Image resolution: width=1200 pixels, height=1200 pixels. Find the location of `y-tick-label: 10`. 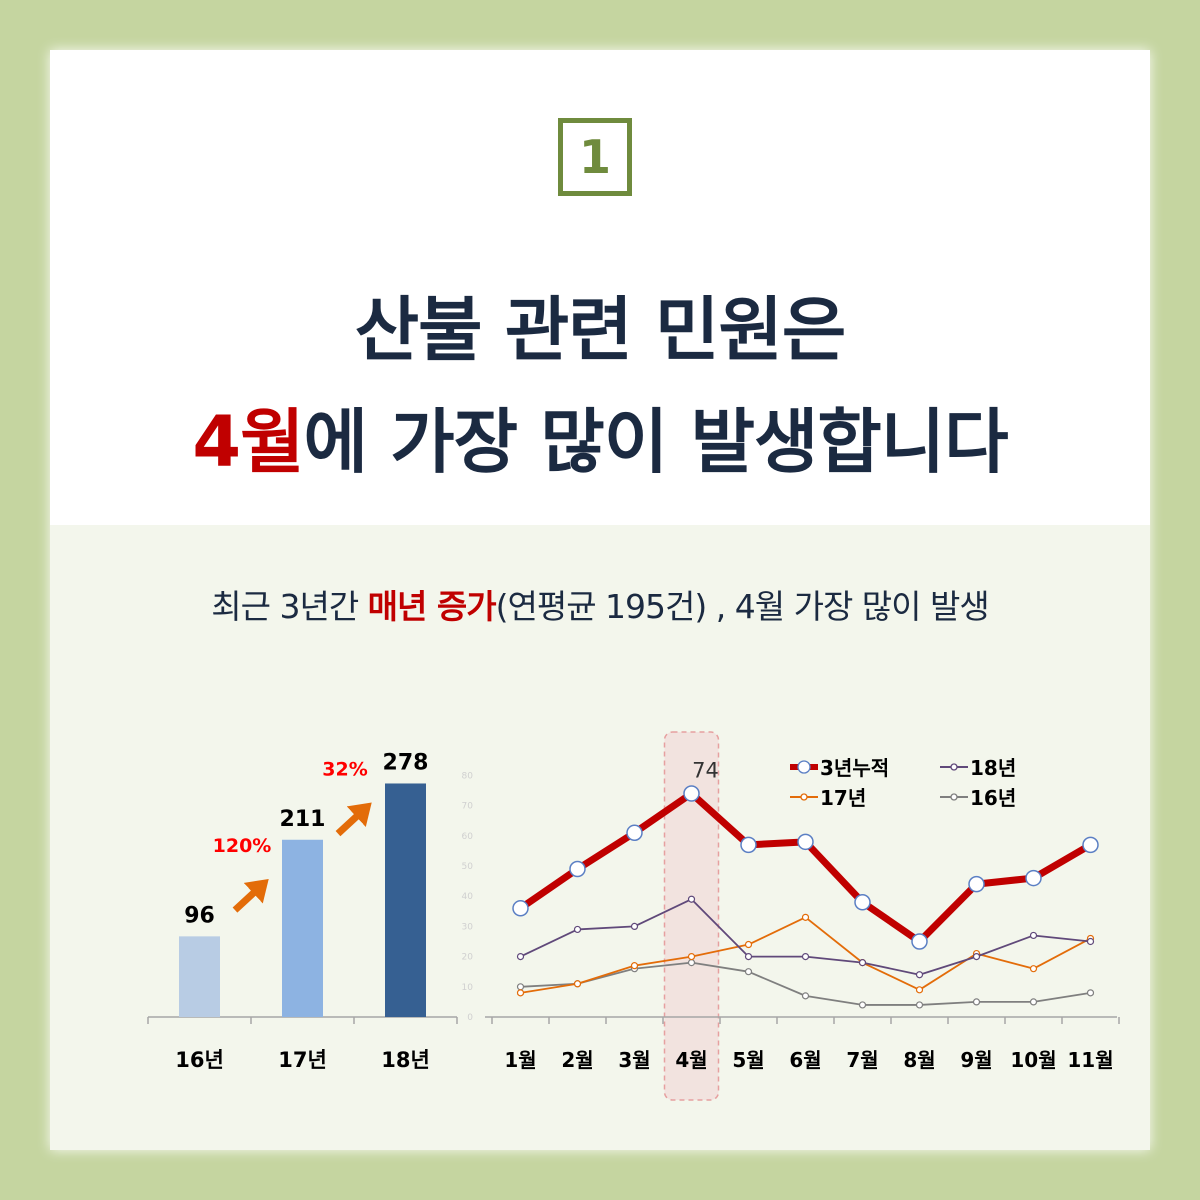

y-tick-label: 10 is located at coordinates (468, 988).